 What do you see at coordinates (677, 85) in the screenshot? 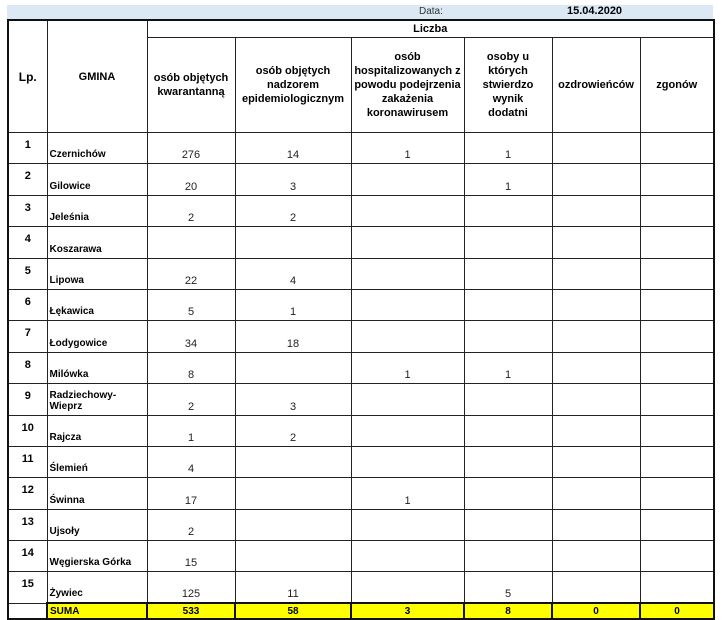
I see `header-zgony: zgonów` at bounding box center [677, 85].